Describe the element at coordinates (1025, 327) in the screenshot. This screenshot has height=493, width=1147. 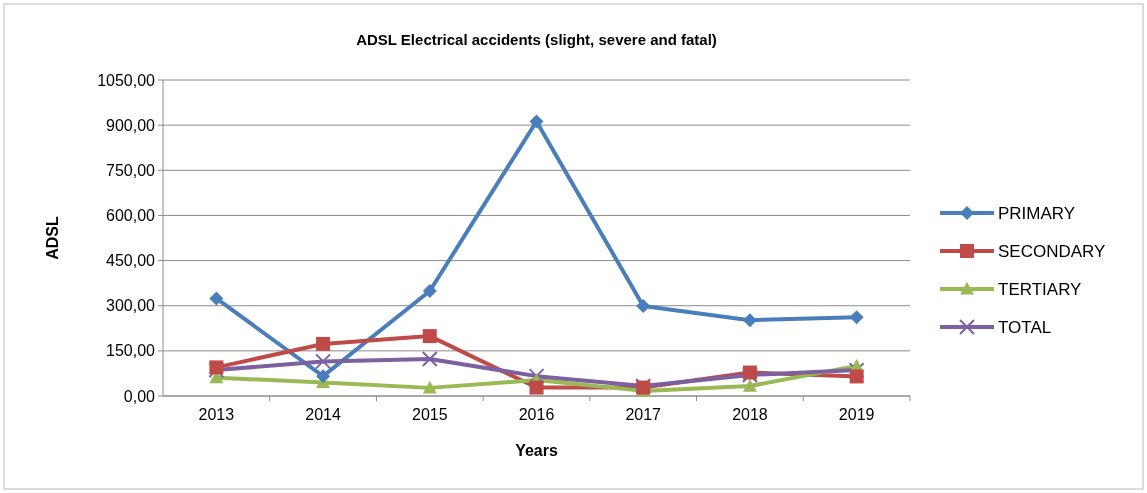
I see `legend-label: TOTAL` at that location.